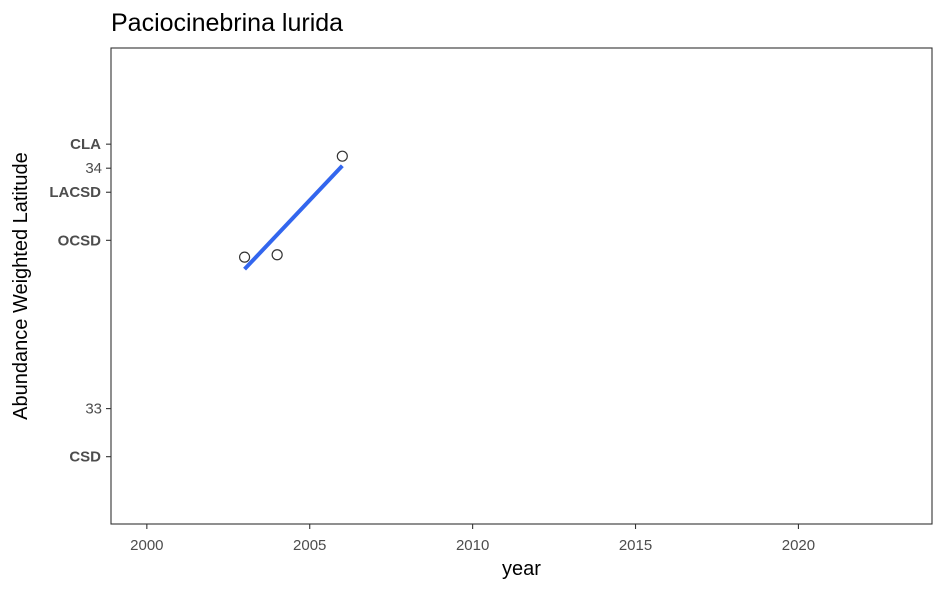  I want to click on y-axis: 33 34, so click(98, 289).